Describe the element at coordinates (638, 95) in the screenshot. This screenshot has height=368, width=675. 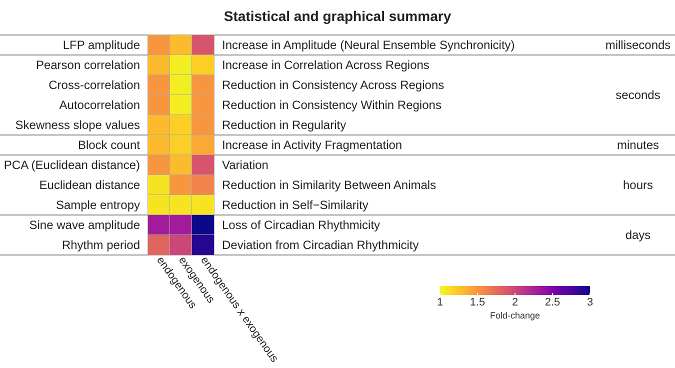
I see `text: seconds` at that location.